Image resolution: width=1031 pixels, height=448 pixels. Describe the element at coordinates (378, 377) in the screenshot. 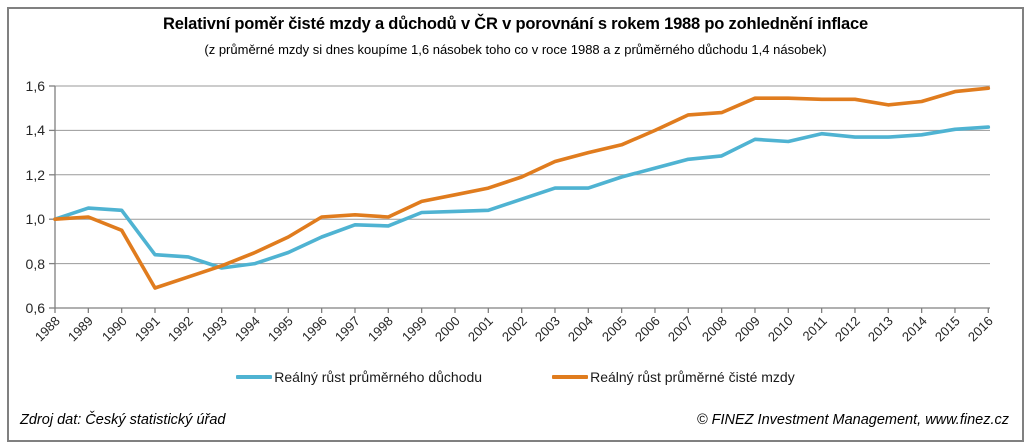

I see `legend-label-pension: Reálný růst průměrného důchodu` at that location.